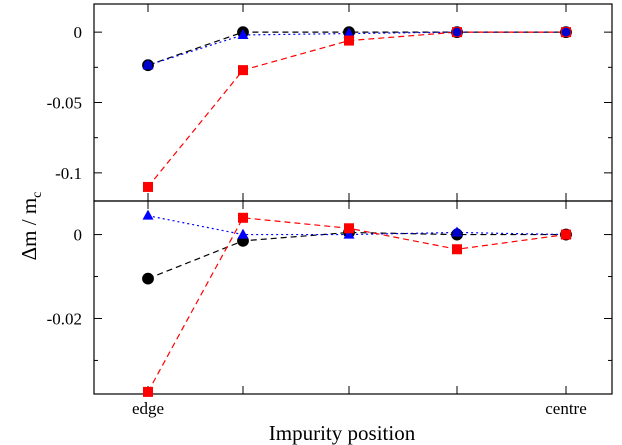 The width and height of the screenshot is (622, 445). What do you see at coordinates (566, 408) in the screenshot?
I see `x-tick-label: centre` at bounding box center [566, 408].